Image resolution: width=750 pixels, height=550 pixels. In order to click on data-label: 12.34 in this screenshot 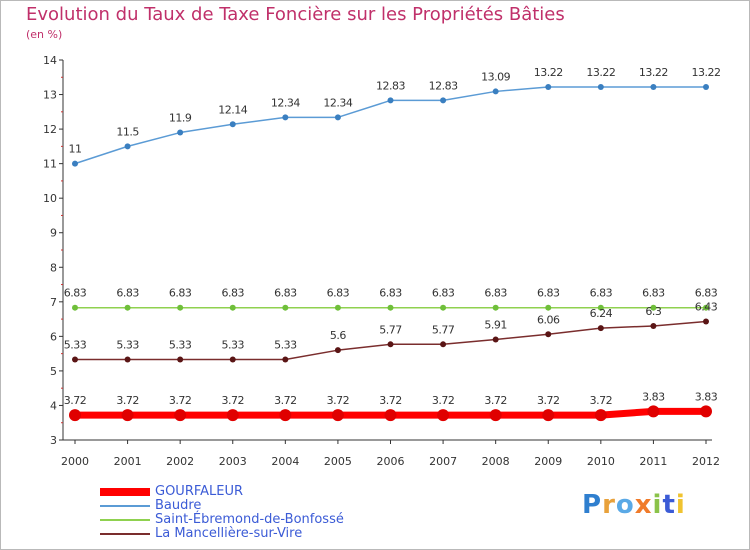, I will do `click(337, 102)`.